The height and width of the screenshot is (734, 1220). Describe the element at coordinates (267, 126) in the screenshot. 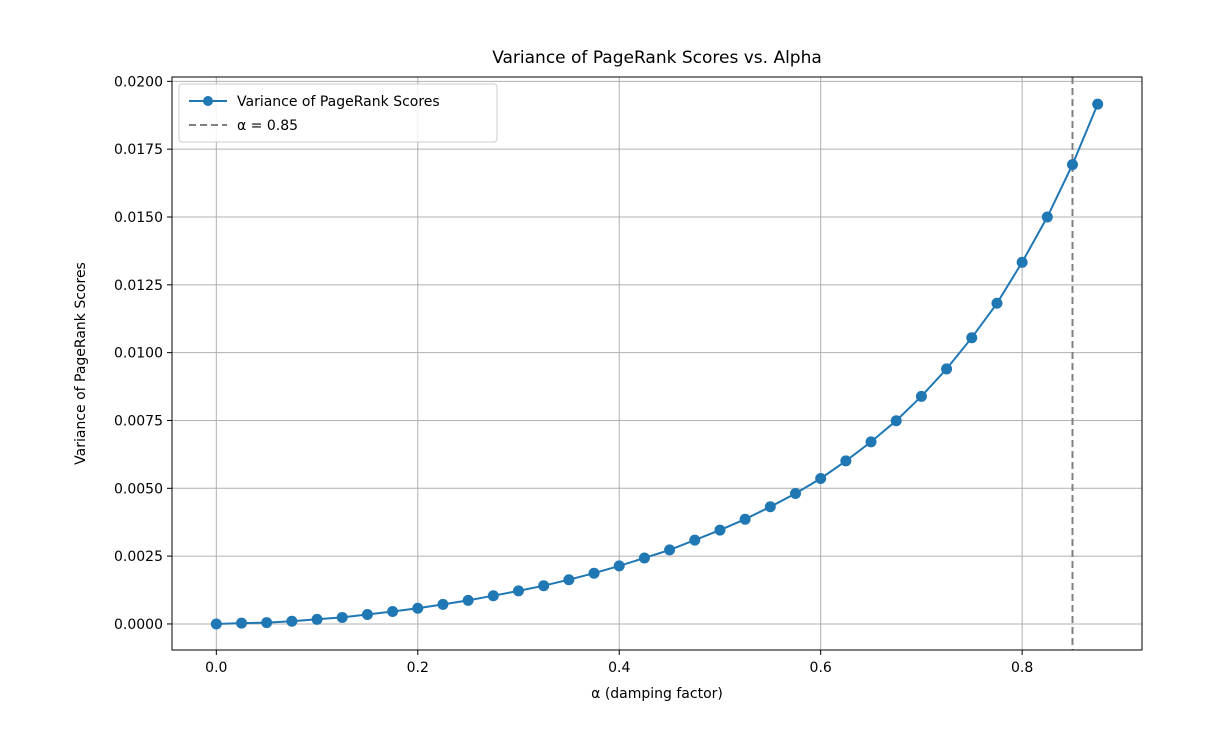

I see `legend-reference-label: α = 0.85` at that location.